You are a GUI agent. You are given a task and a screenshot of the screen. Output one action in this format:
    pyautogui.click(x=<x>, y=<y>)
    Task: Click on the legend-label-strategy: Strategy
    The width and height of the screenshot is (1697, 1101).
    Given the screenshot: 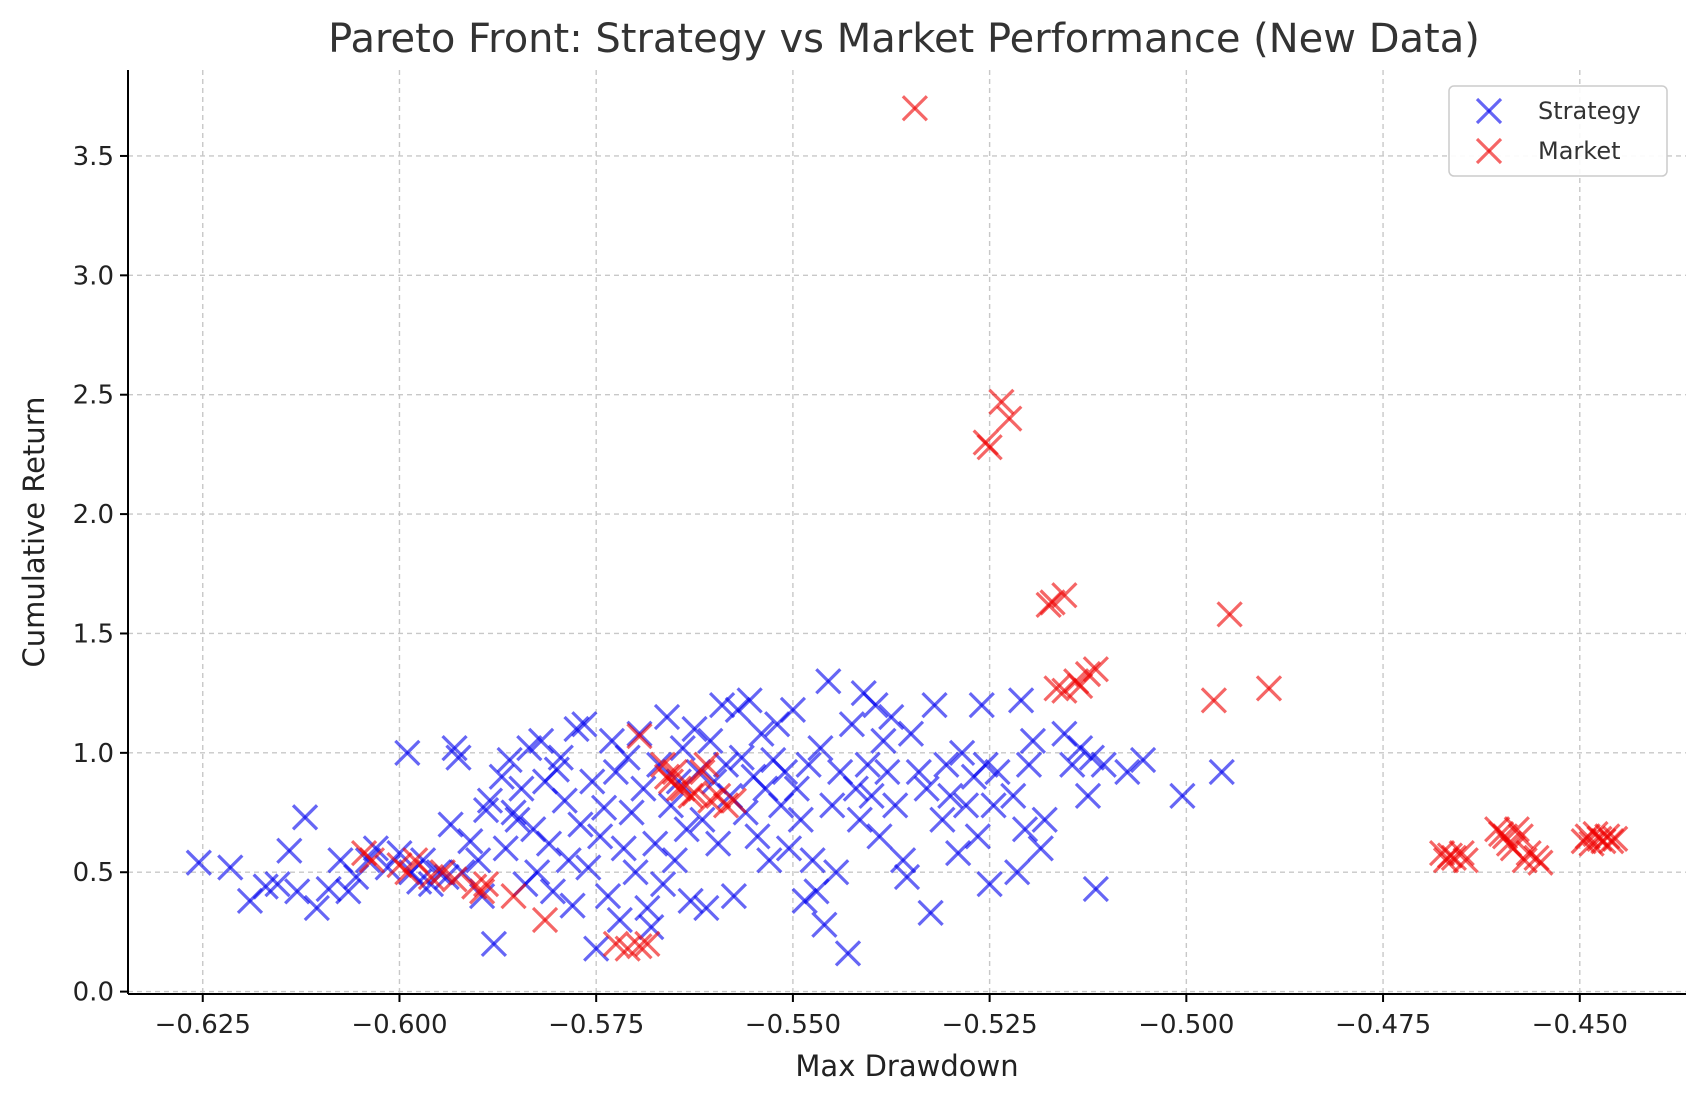 What is the action you would take?
    pyautogui.click(x=1589, y=111)
    